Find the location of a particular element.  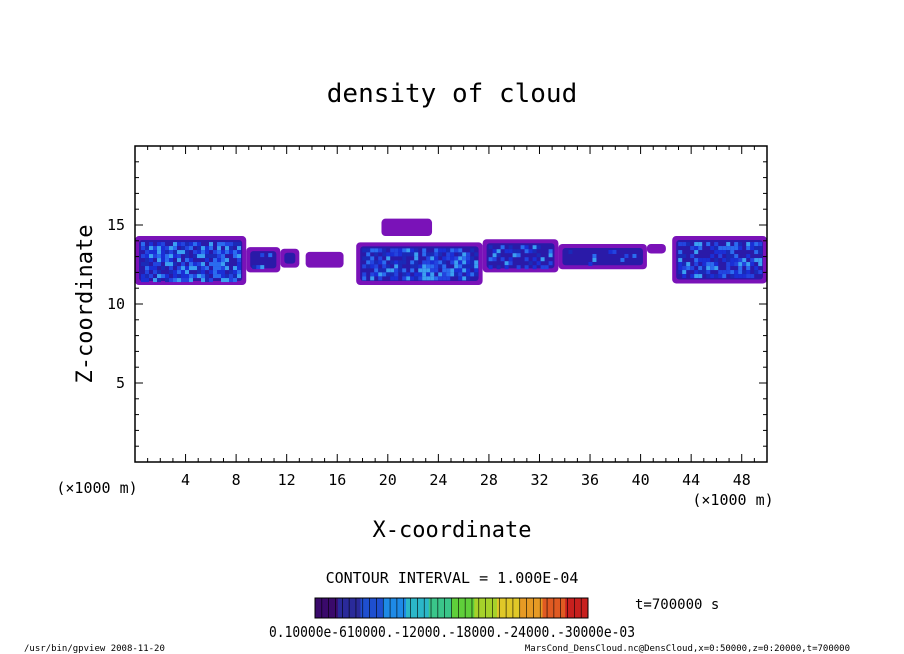

colorbar-swatch is located at coordinates (440, 608).